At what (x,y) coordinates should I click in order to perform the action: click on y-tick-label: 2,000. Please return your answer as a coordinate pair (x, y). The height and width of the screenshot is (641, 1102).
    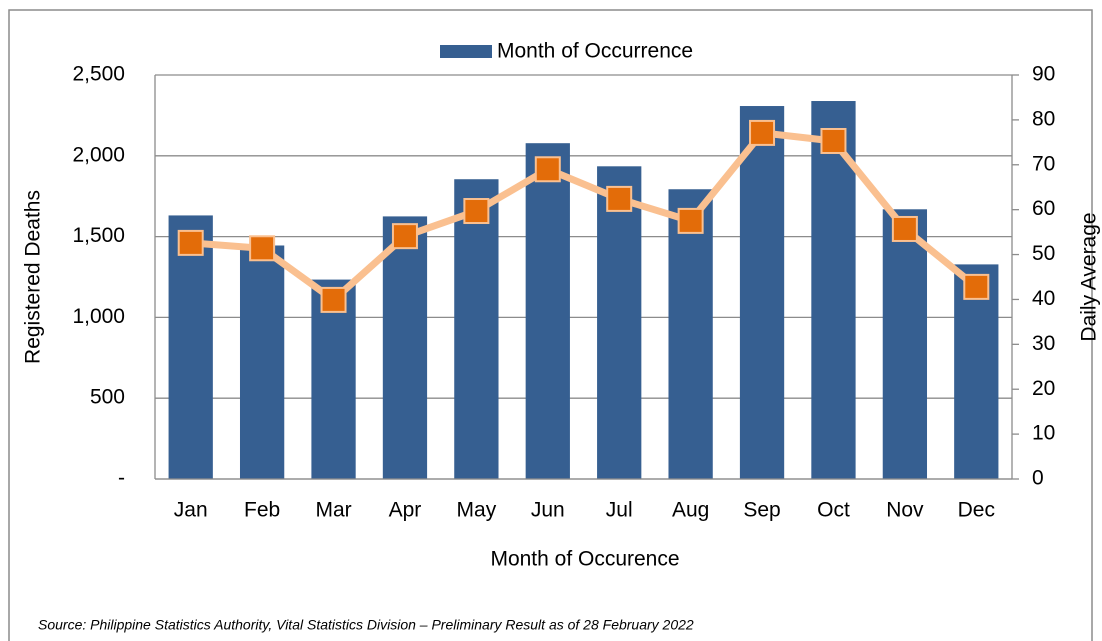
    Looking at the image, I should click on (98, 154).